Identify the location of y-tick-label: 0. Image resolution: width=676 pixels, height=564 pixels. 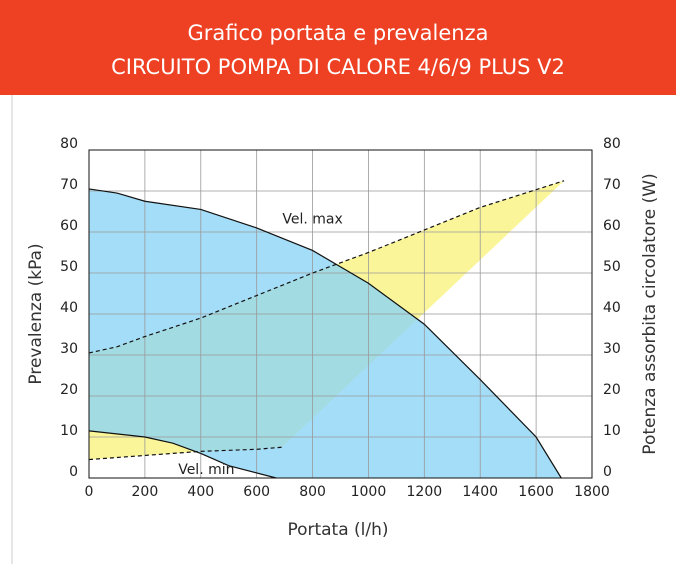
(73, 472).